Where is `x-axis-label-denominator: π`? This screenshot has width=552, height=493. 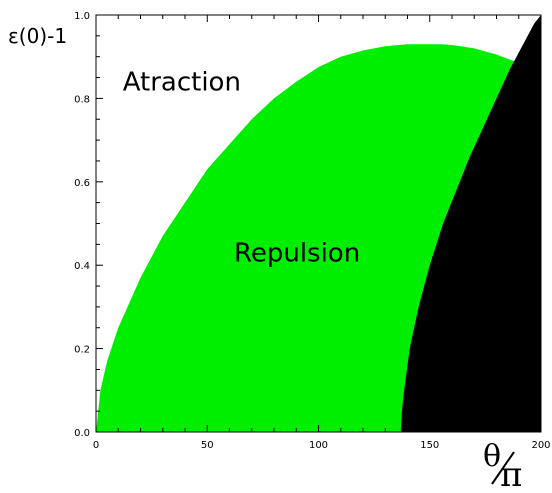 x-axis-label-denominator: π is located at coordinates (511, 474).